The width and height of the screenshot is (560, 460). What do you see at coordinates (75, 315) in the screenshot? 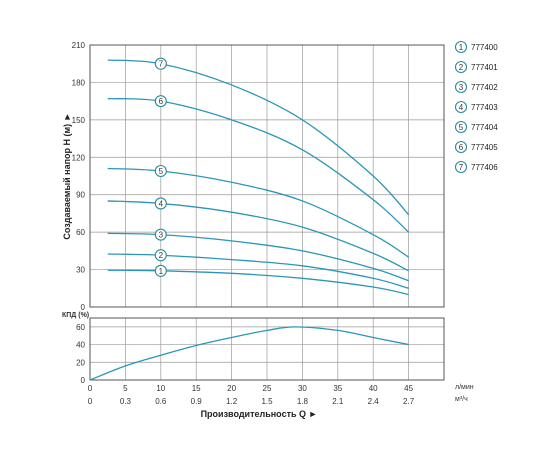
I see `eff-ylabel: КПД (%)` at bounding box center [75, 315].